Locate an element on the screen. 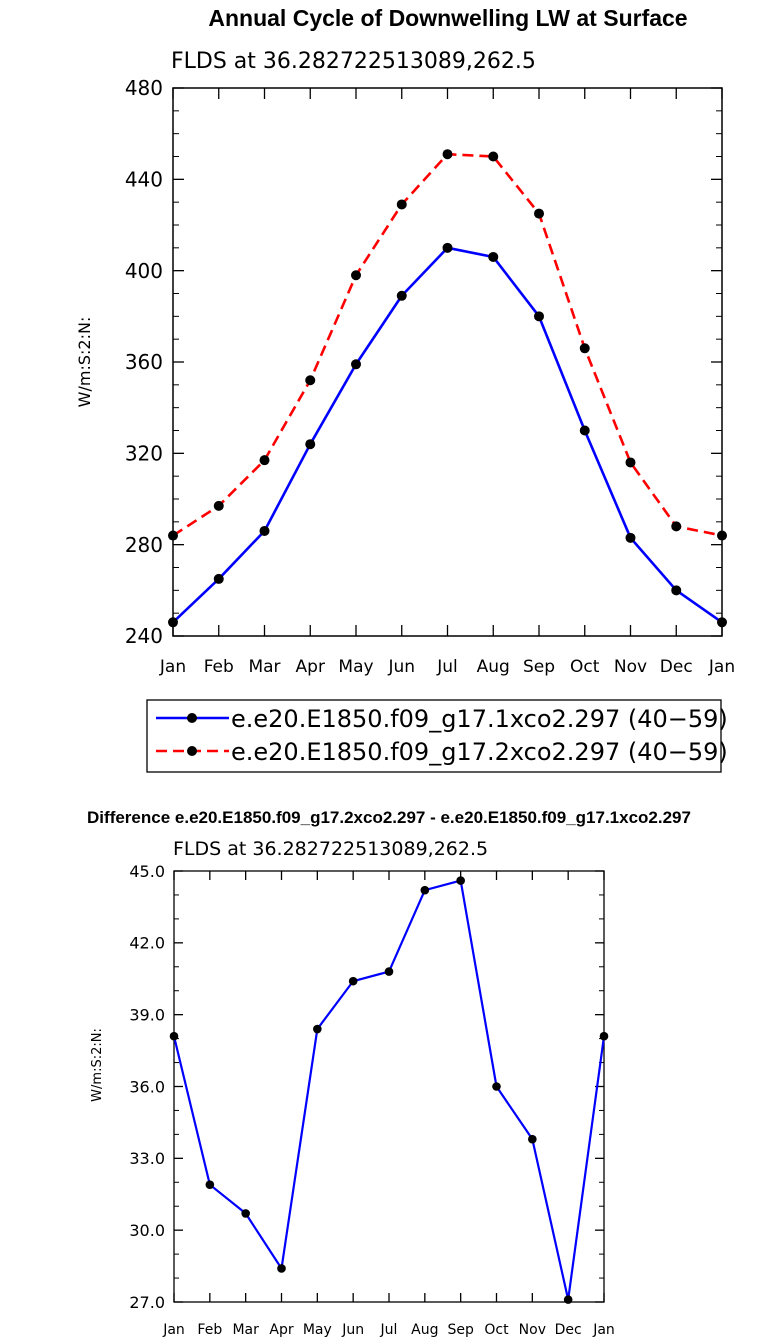 The width and height of the screenshot is (778, 1343). y-tick-label: 36.0 is located at coordinates (147, 1086).